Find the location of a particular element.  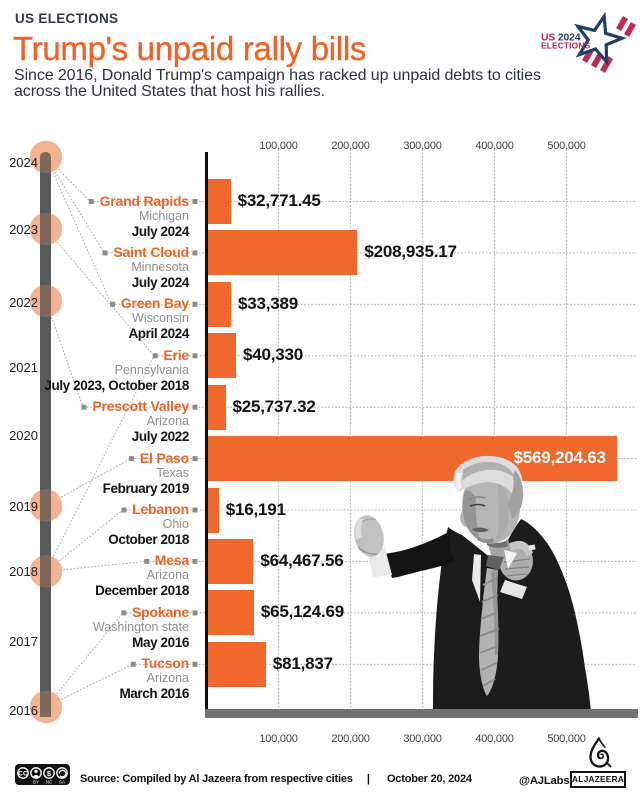

svg-text: CC is located at coordinates (23, 774).